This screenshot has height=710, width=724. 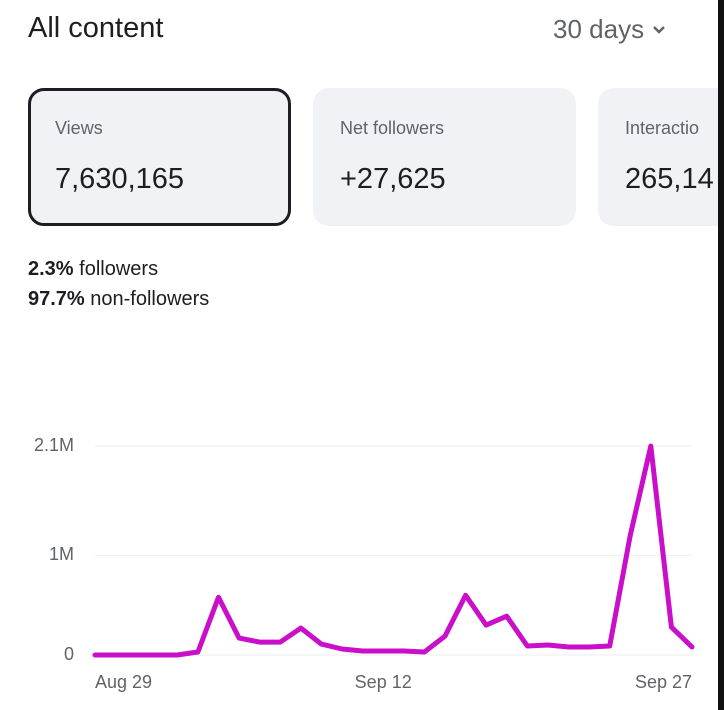 I want to click on y-tick-label: 1M, so click(x=61, y=554).